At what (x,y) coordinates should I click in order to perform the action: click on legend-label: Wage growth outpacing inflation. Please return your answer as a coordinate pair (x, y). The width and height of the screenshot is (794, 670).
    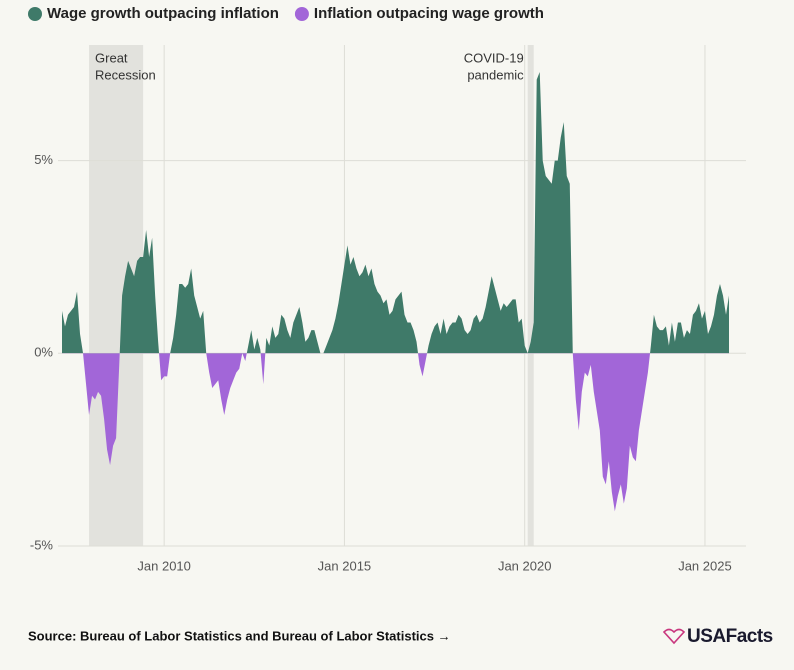
    Looking at the image, I should click on (163, 13).